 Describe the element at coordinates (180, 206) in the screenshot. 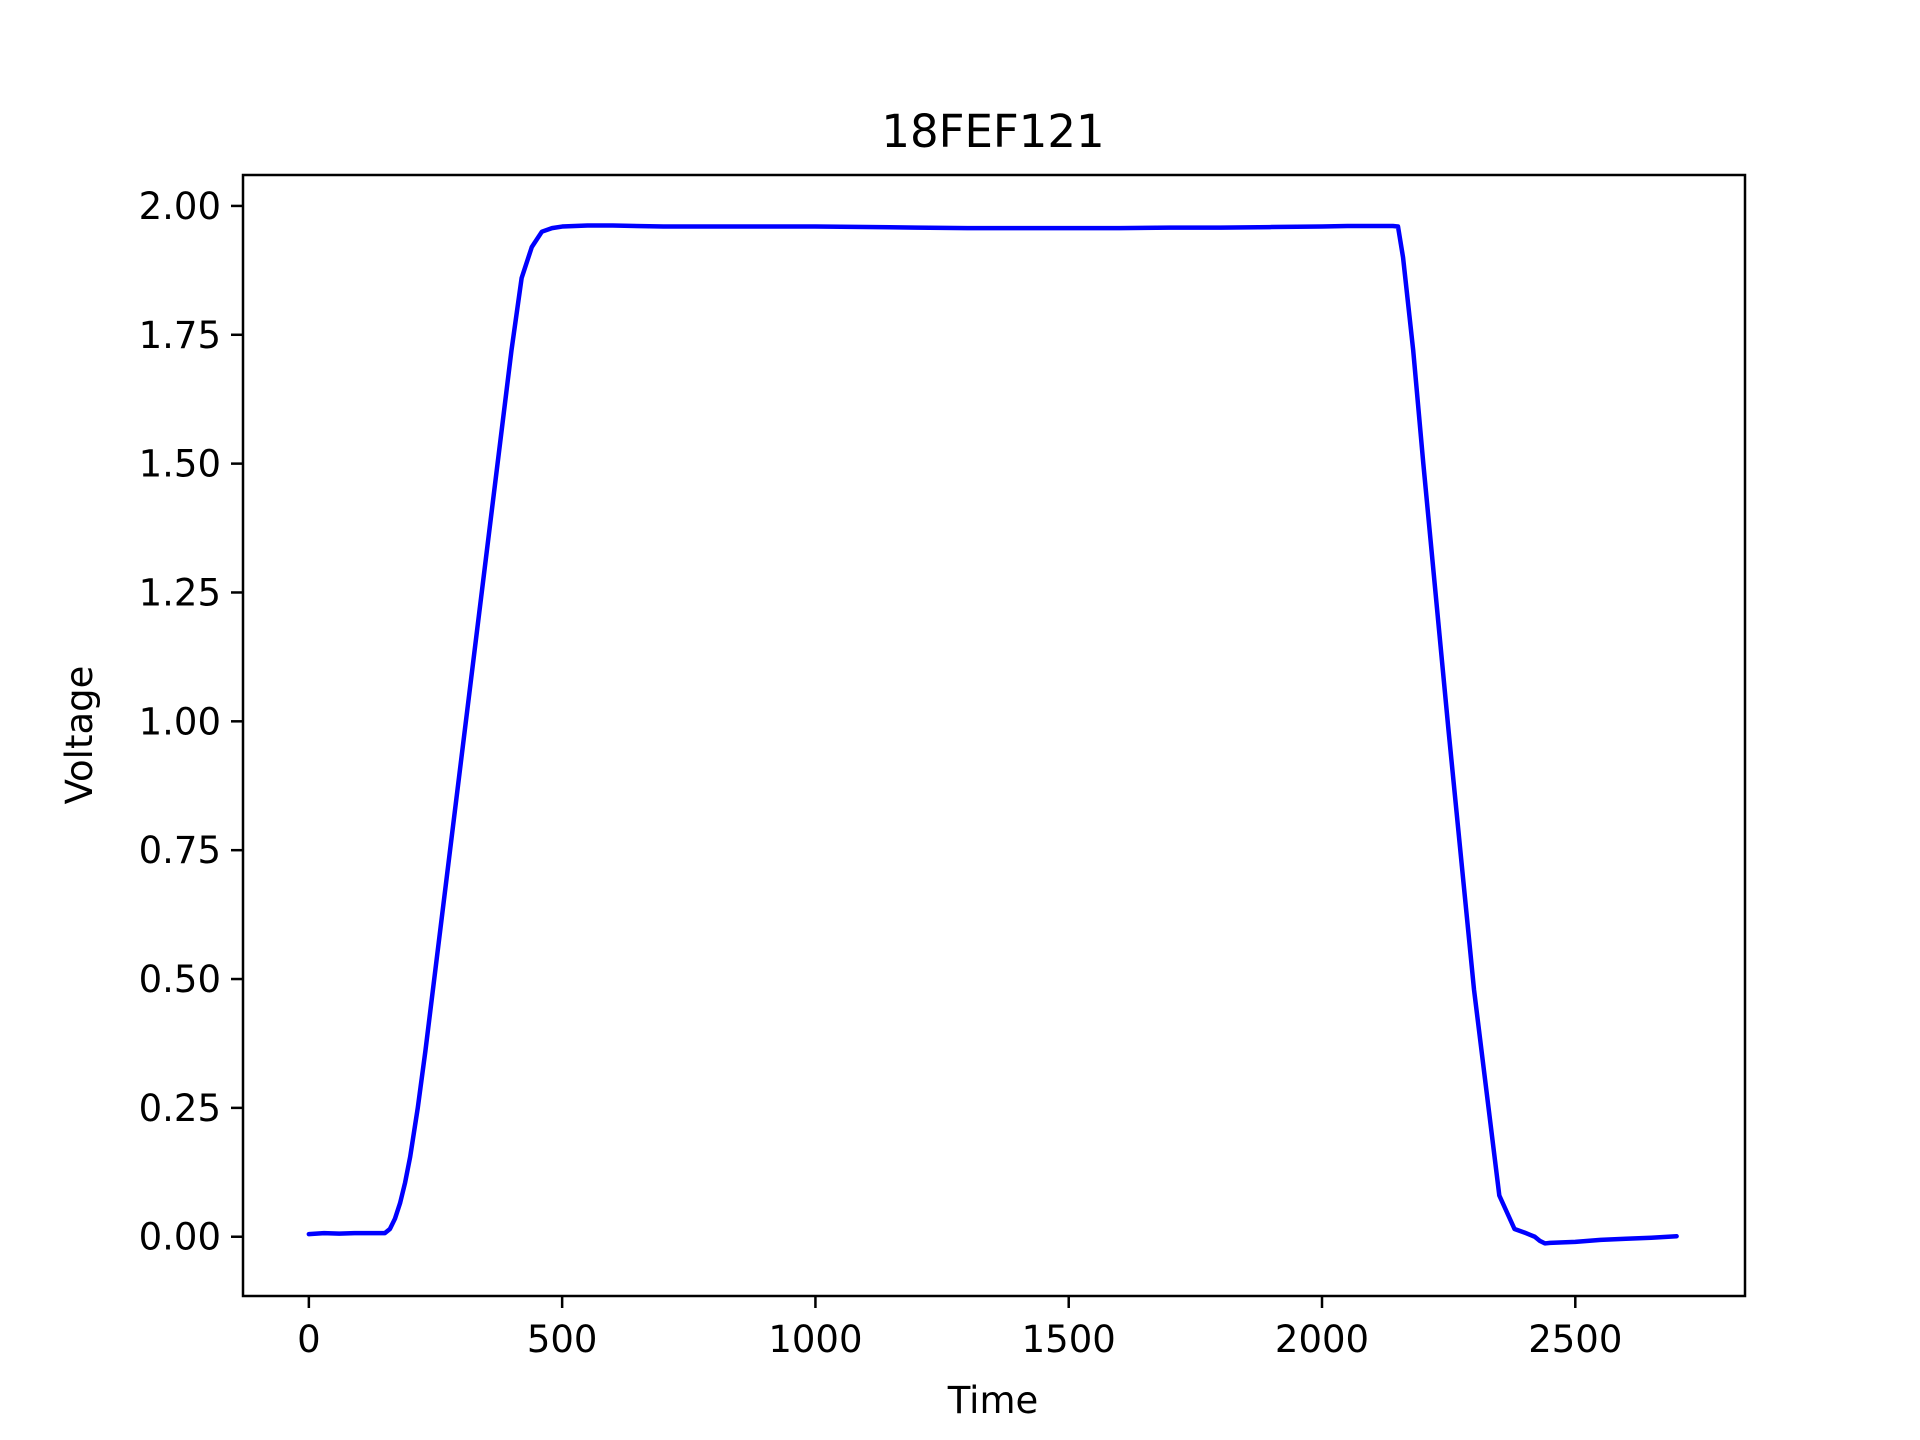

I see `y-tick-label: 2.00` at that location.